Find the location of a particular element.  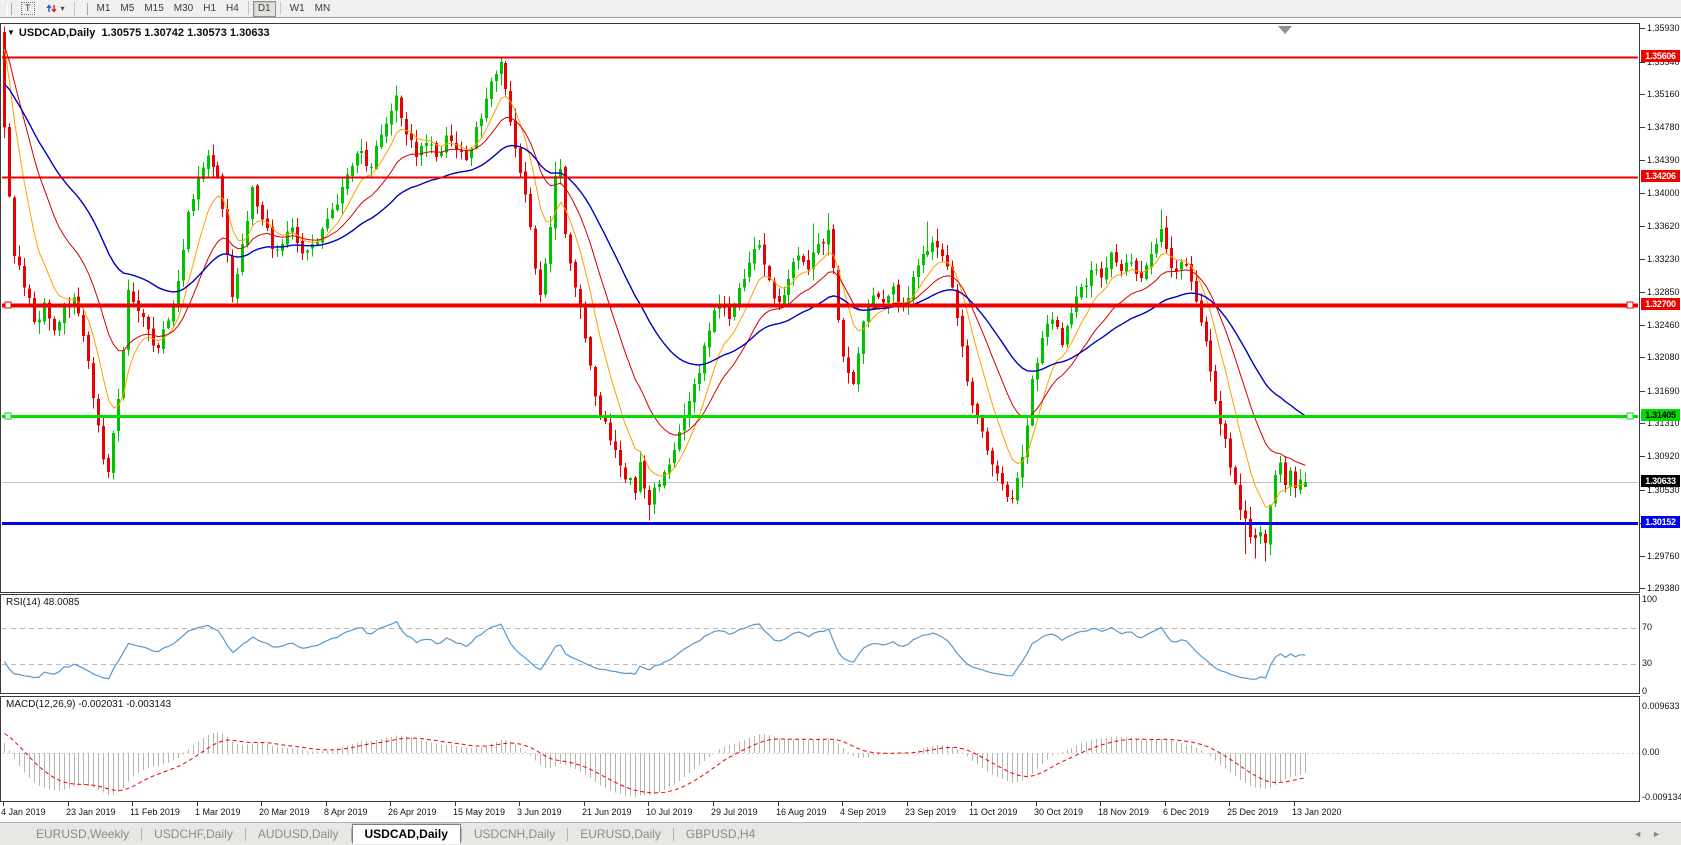

rsi-axis-label: 0 is located at coordinates (1645, 691).